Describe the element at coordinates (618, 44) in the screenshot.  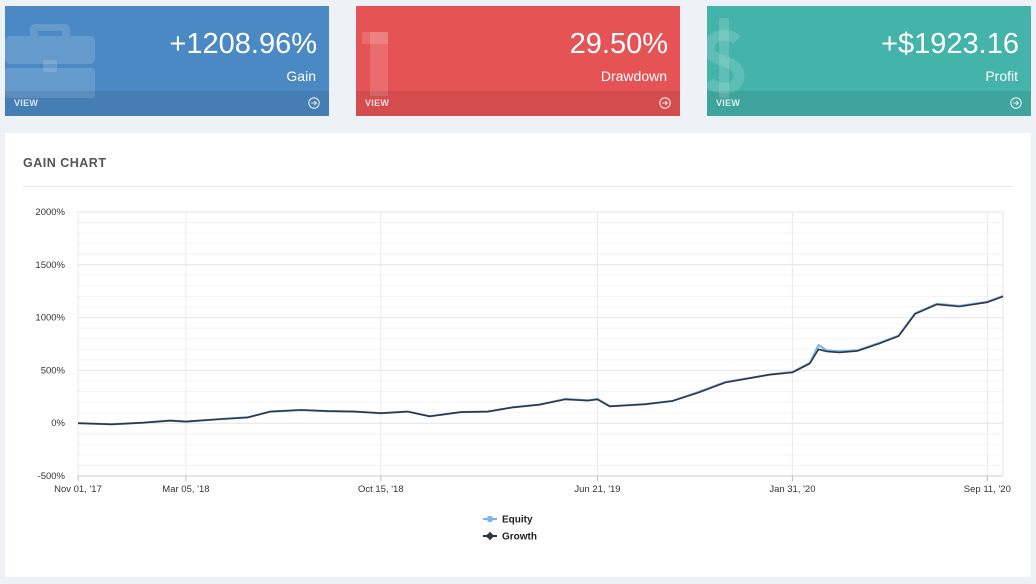
I see `drawdown-value: 29.50%` at that location.